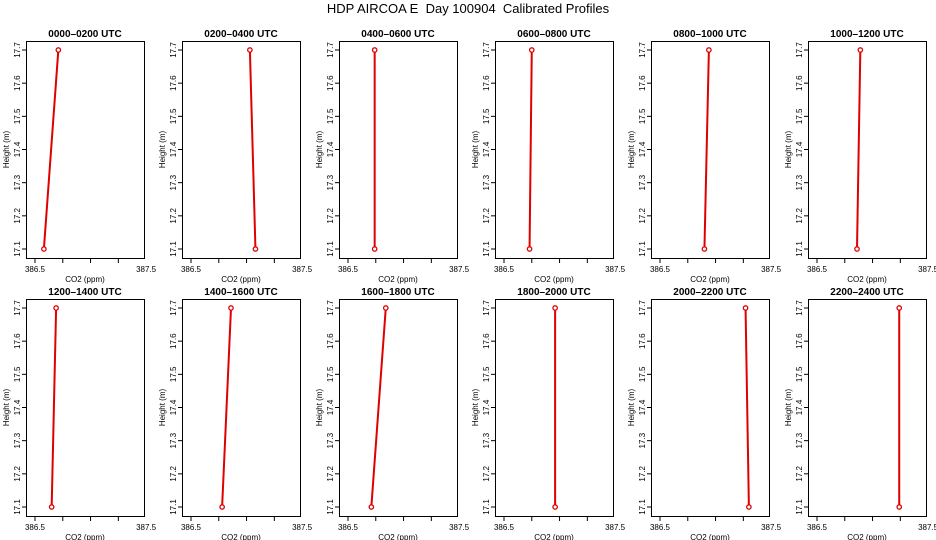  Describe the element at coordinates (84, 292) in the screenshot. I see `panel-title: 1200–1400 UTC` at that location.